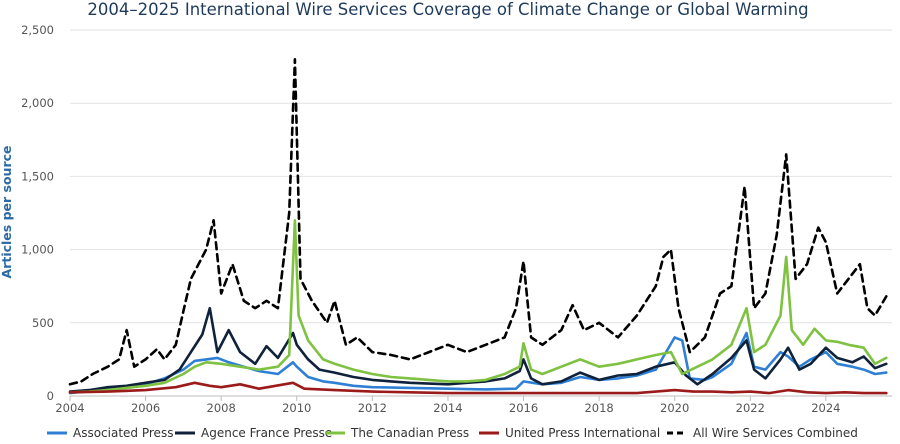 The image size is (900, 444). Describe the element at coordinates (296, 408) in the screenshot. I see `x-tick-label: 2010` at that location.